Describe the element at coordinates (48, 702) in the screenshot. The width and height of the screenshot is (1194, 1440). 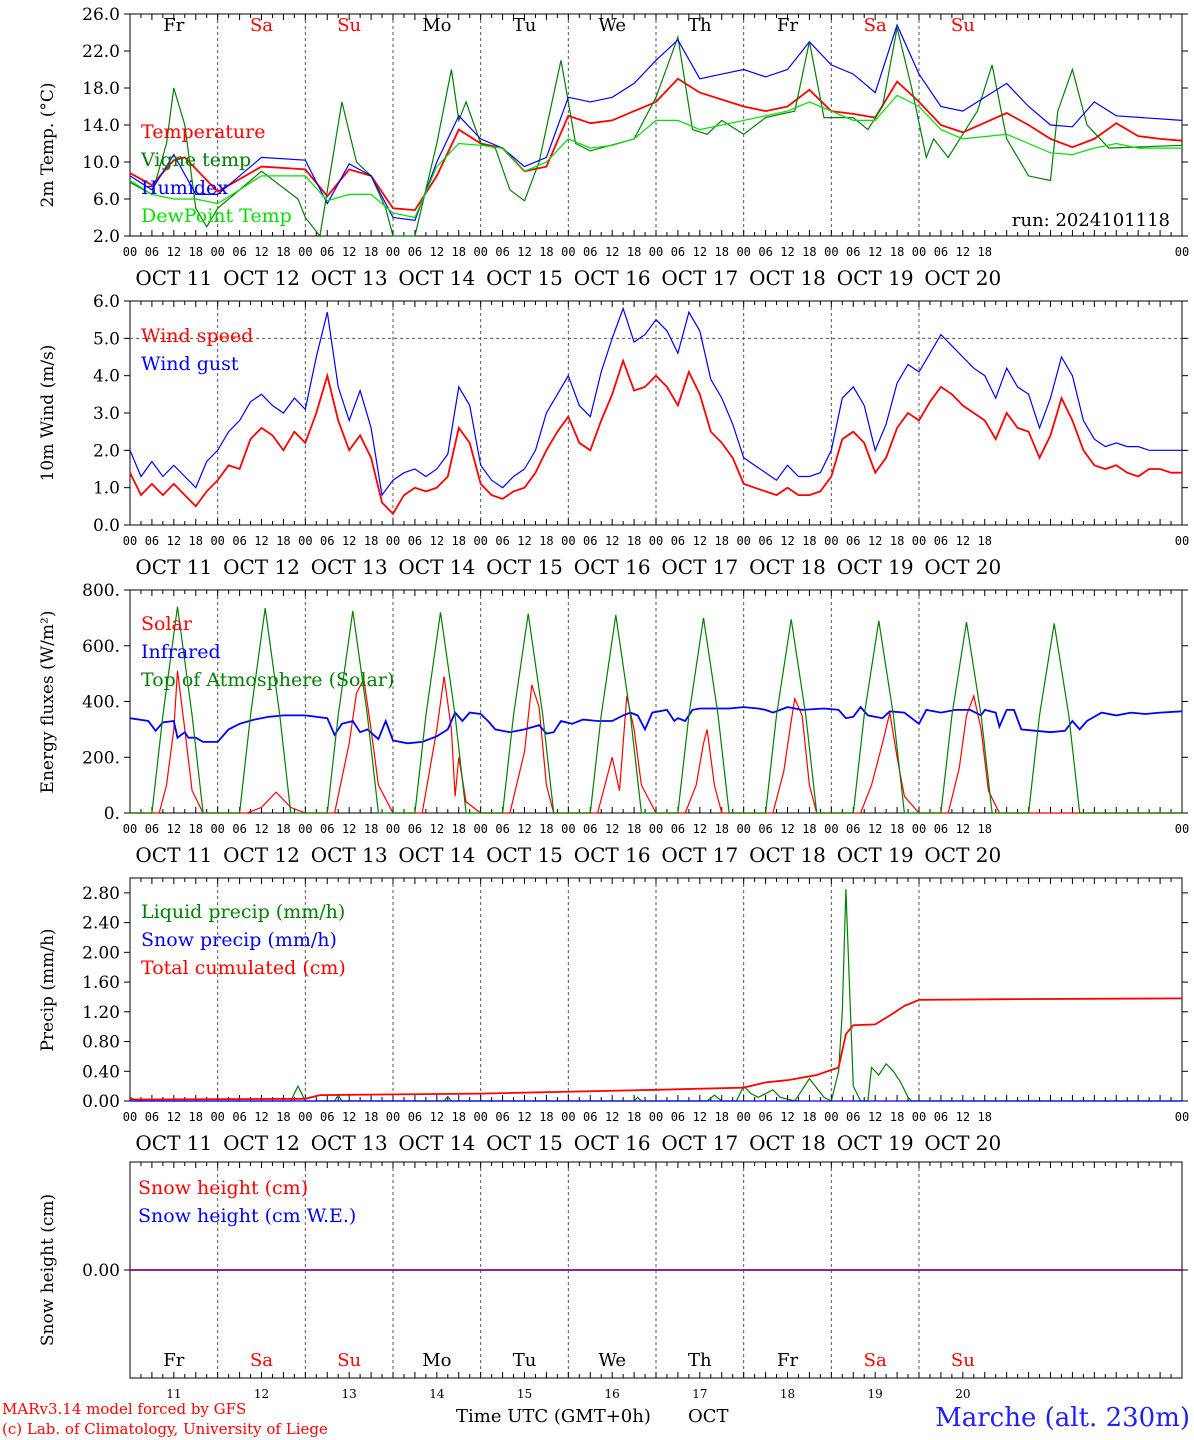
I see `y-axis-label: Energy fluxes (W/m²)` at that location.